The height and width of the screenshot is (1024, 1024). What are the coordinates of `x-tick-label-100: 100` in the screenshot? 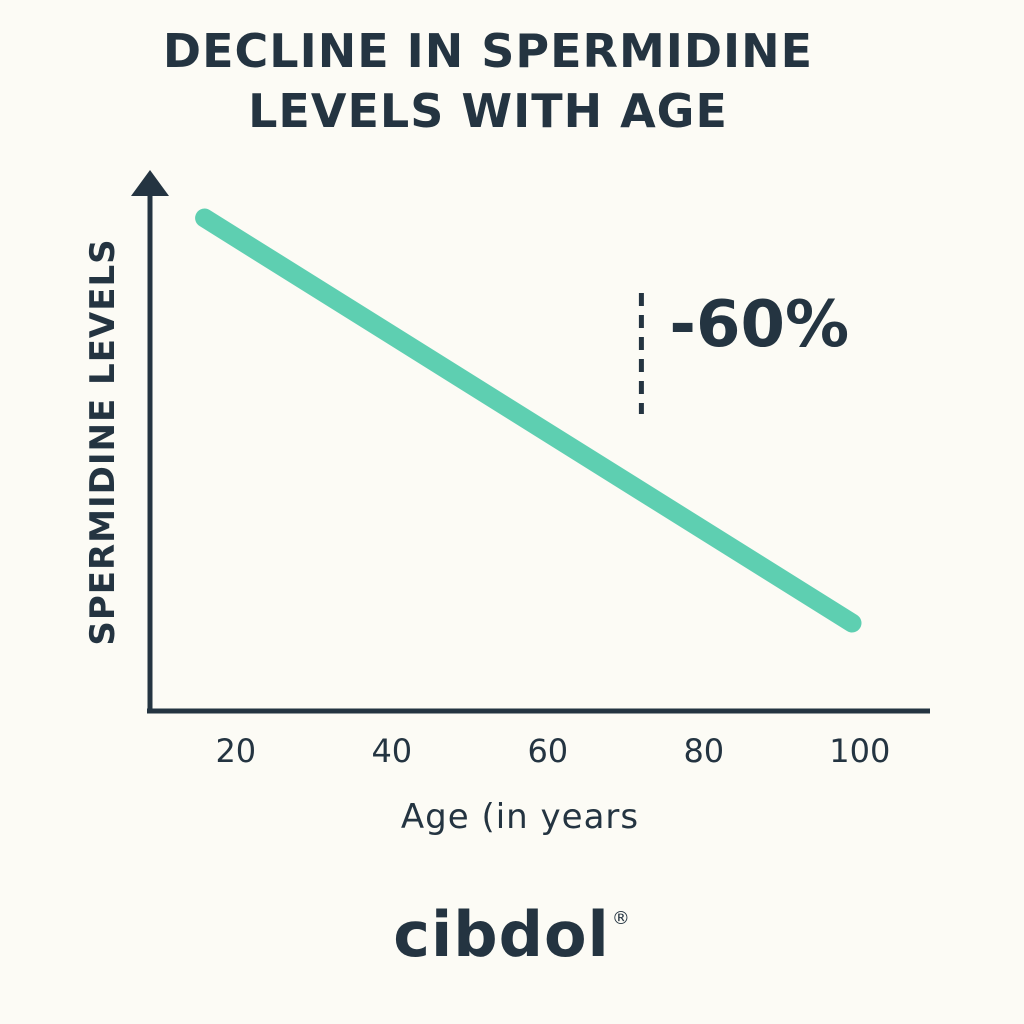 It's located at (859, 751).